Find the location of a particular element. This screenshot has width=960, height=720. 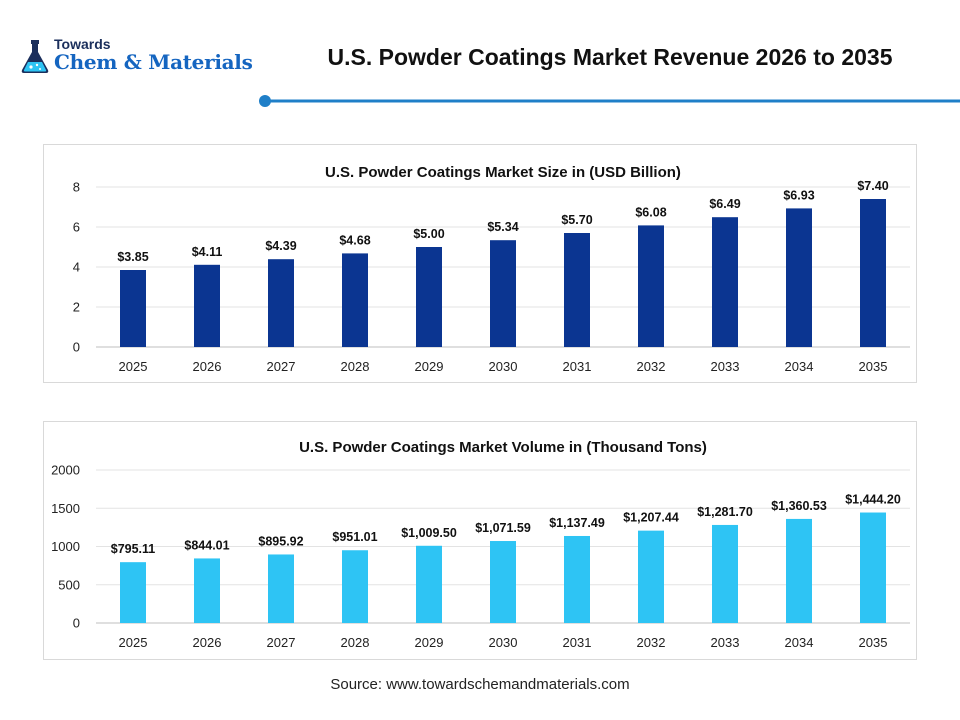

market-volume-data-label: $844.01 is located at coordinates (206, 545).